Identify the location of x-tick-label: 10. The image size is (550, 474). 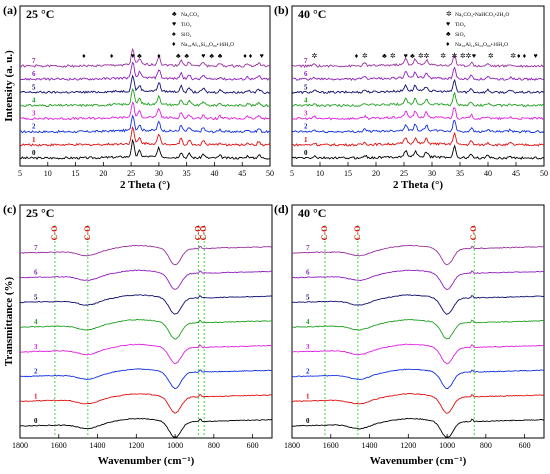
(320, 173).